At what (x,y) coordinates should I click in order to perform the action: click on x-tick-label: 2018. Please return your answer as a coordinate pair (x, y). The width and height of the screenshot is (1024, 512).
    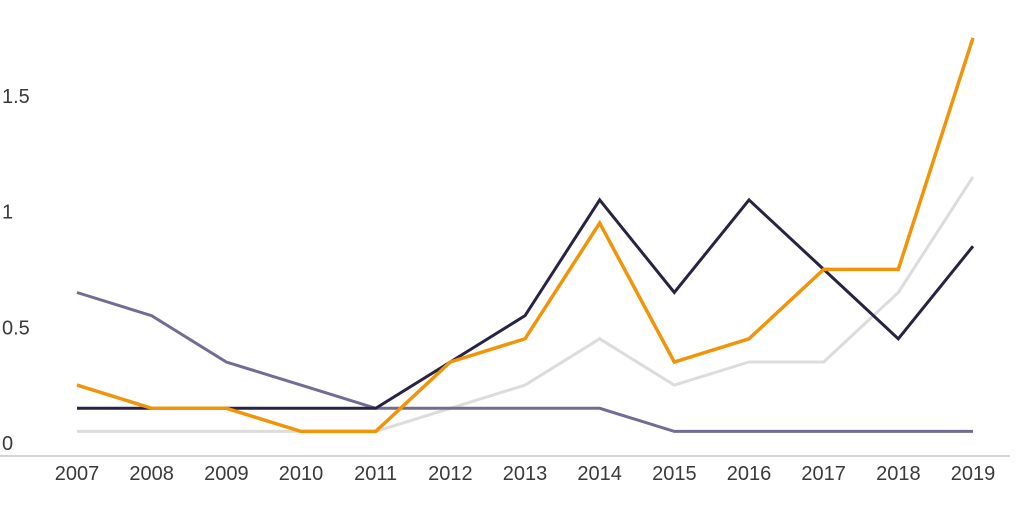
    Looking at the image, I should click on (898, 474).